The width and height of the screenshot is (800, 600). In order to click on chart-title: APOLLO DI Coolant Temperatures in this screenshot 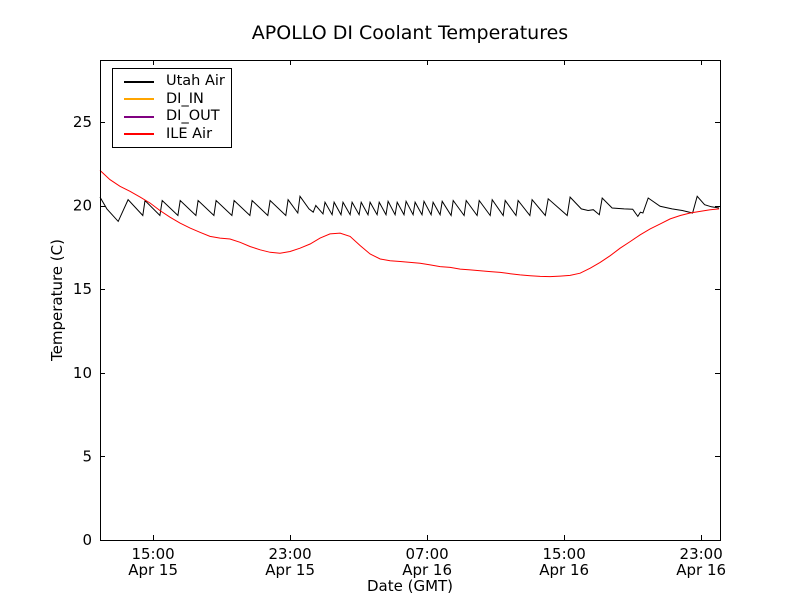, I will do `click(410, 33)`.